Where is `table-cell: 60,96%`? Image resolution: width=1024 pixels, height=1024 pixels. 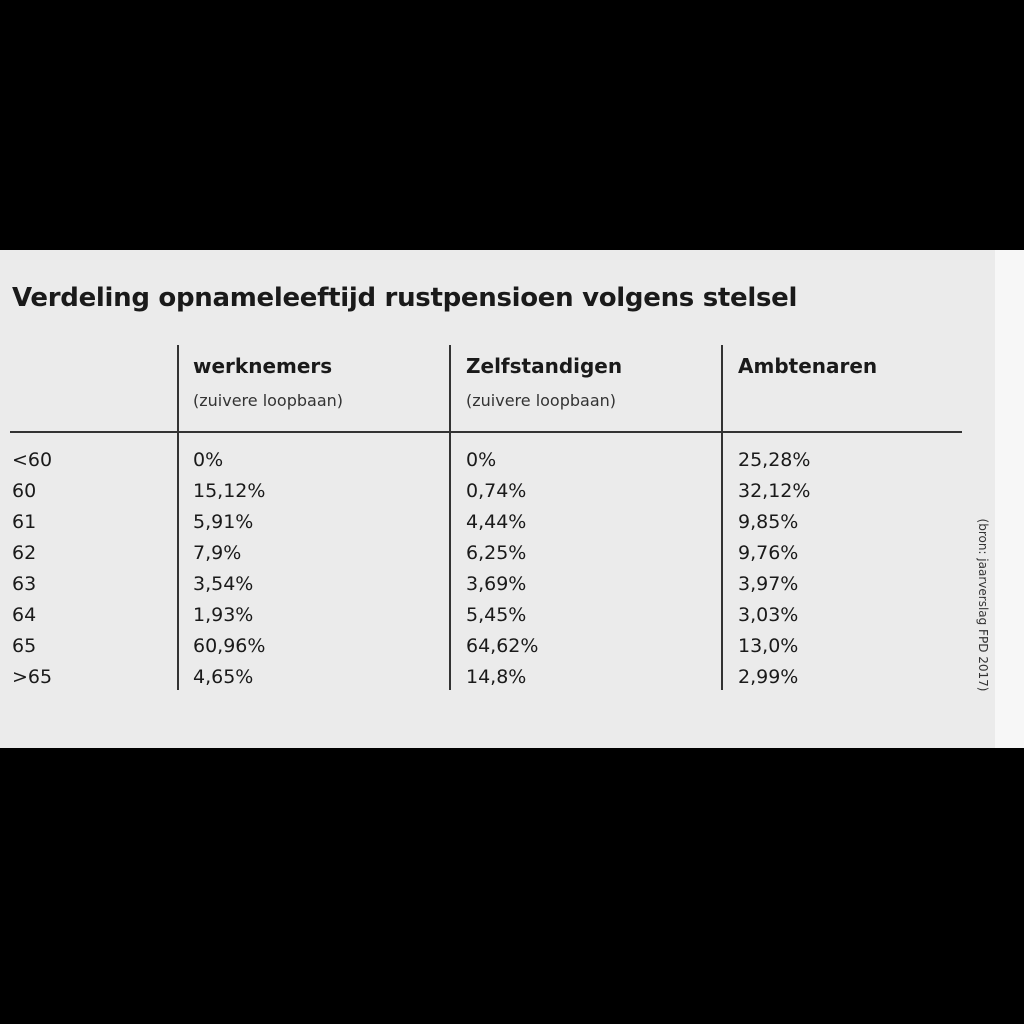 table-cell: 60,96% is located at coordinates (229, 646).